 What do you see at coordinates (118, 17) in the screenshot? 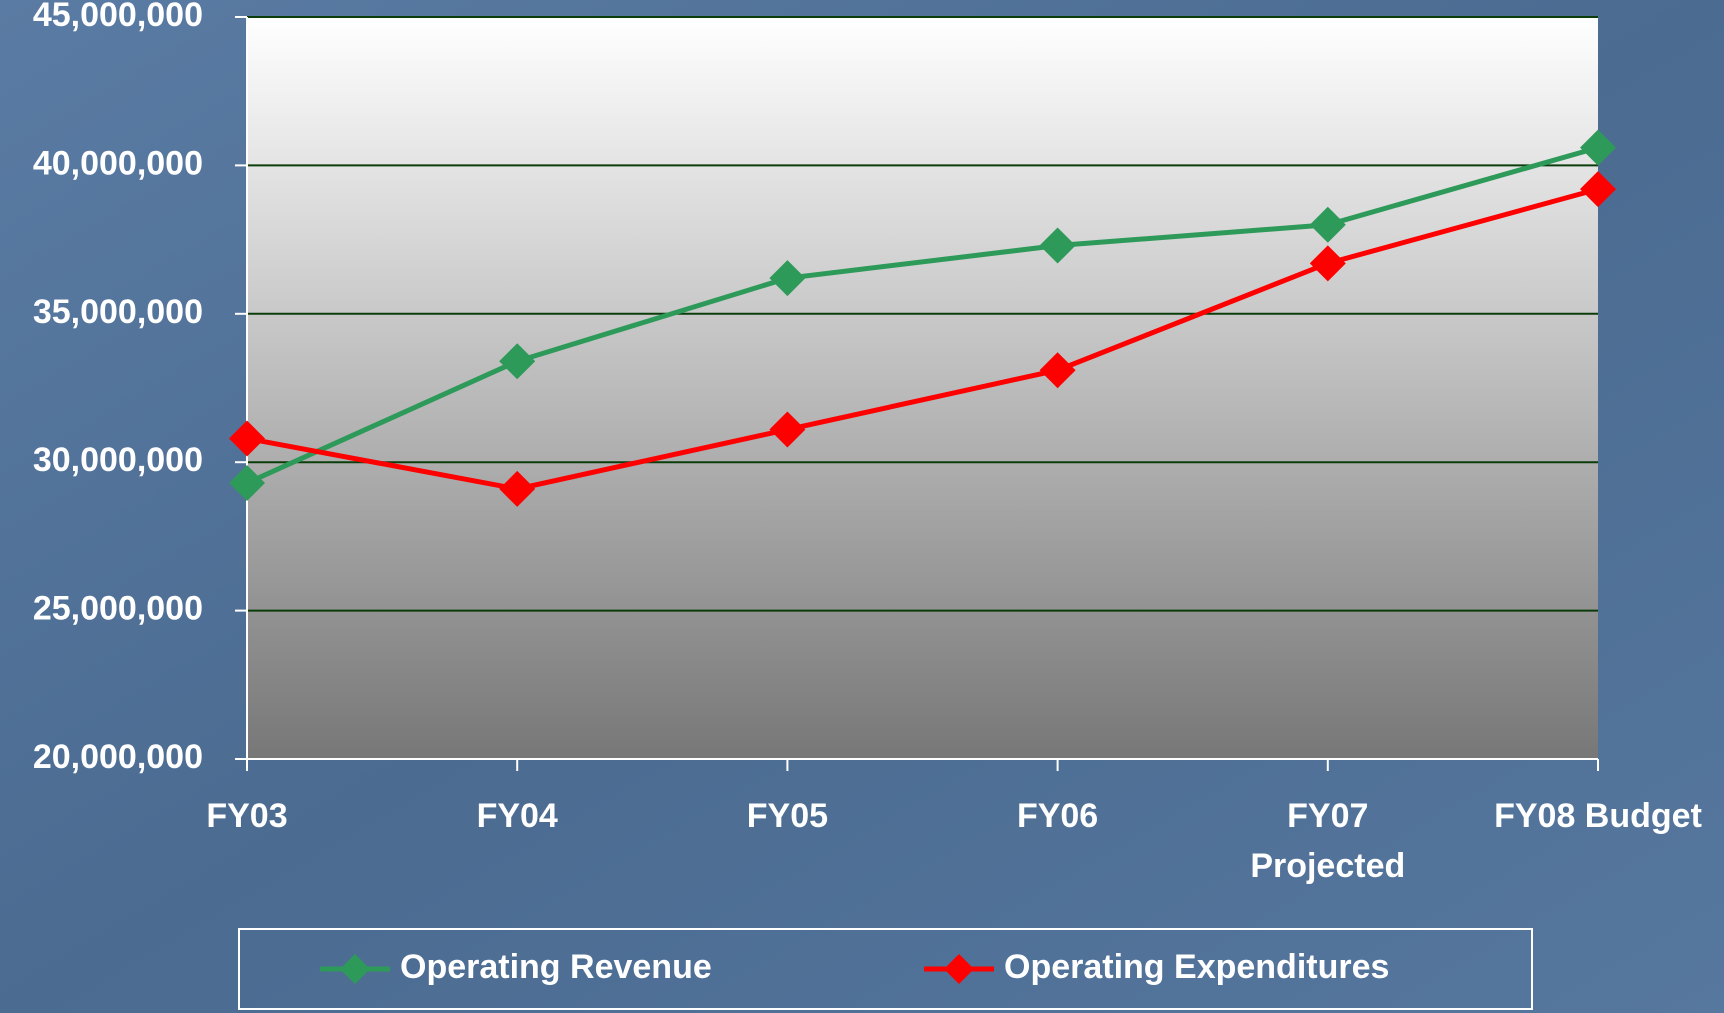
I see `y-tick-label: 45,000,000` at bounding box center [118, 17].